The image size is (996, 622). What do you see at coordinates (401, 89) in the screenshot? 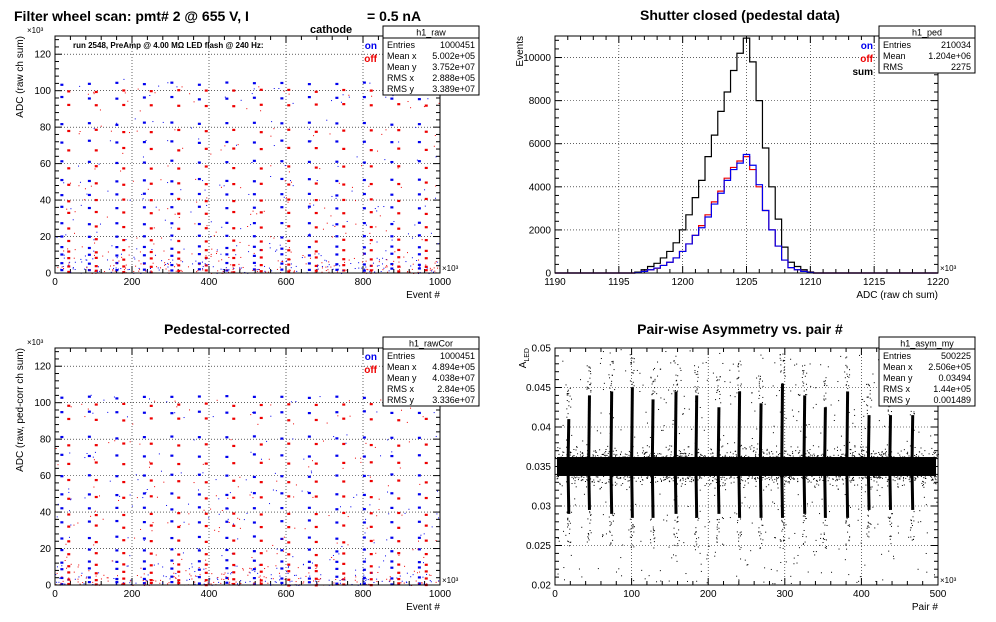
I see `stats-label: RMS y` at bounding box center [401, 89].